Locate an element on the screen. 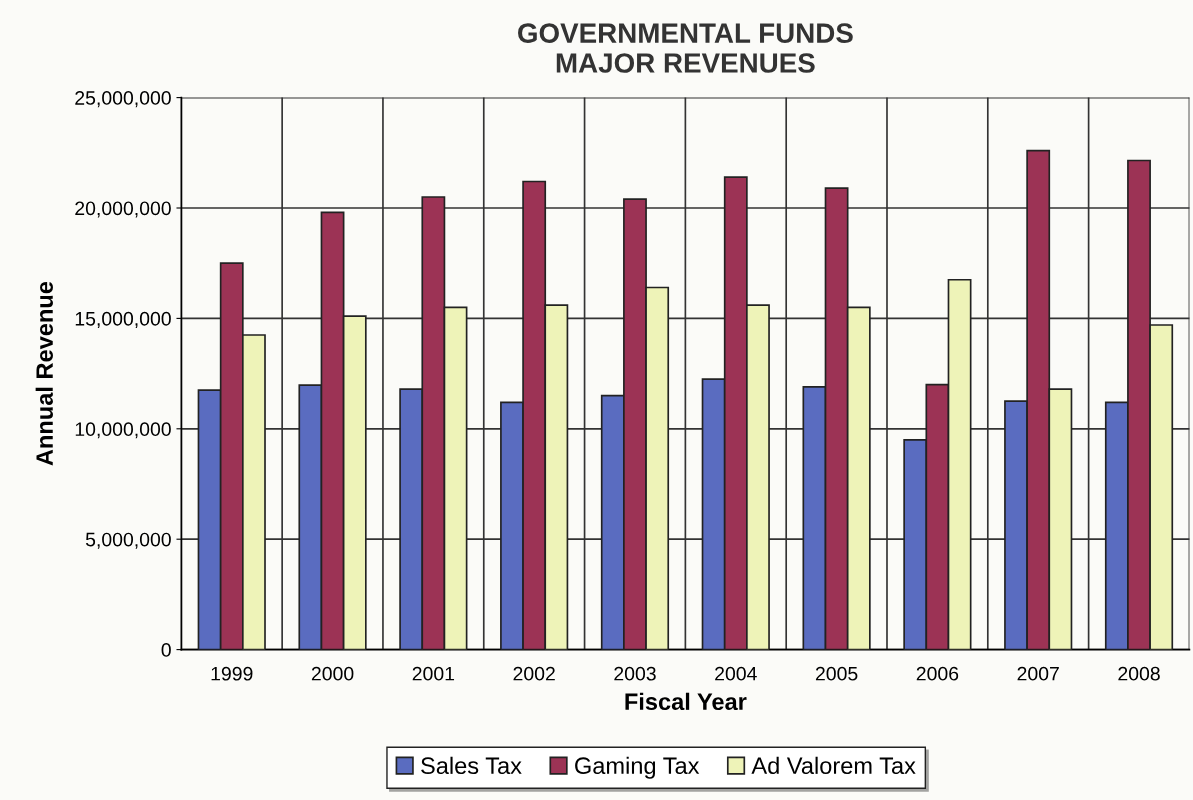 The width and height of the screenshot is (1193, 800). y-tick-label: 10,000,000 is located at coordinates (123, 430).